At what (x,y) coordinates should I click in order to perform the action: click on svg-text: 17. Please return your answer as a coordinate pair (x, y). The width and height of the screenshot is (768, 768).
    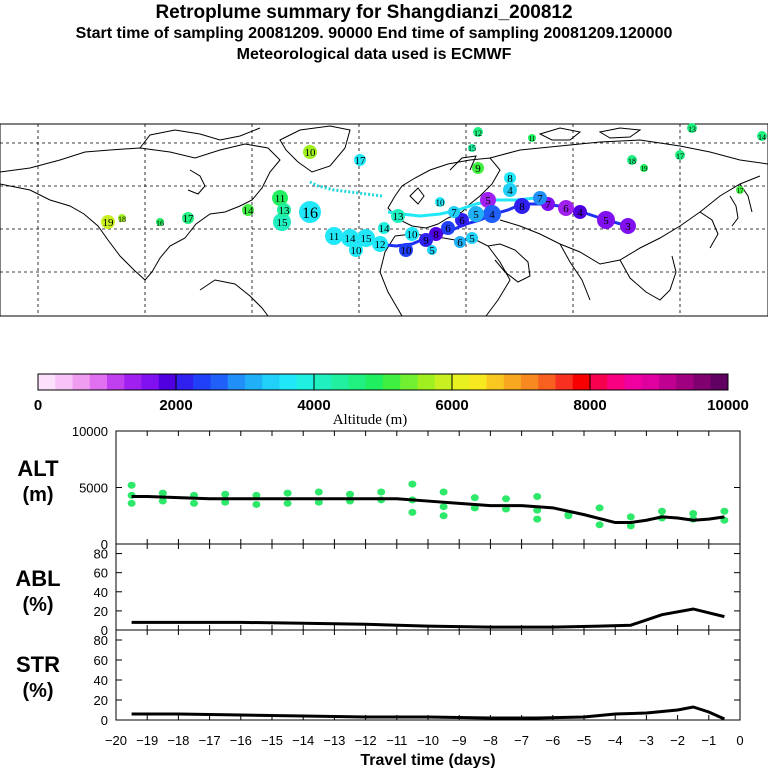
    Looking at the image, I should click on (741, 191).